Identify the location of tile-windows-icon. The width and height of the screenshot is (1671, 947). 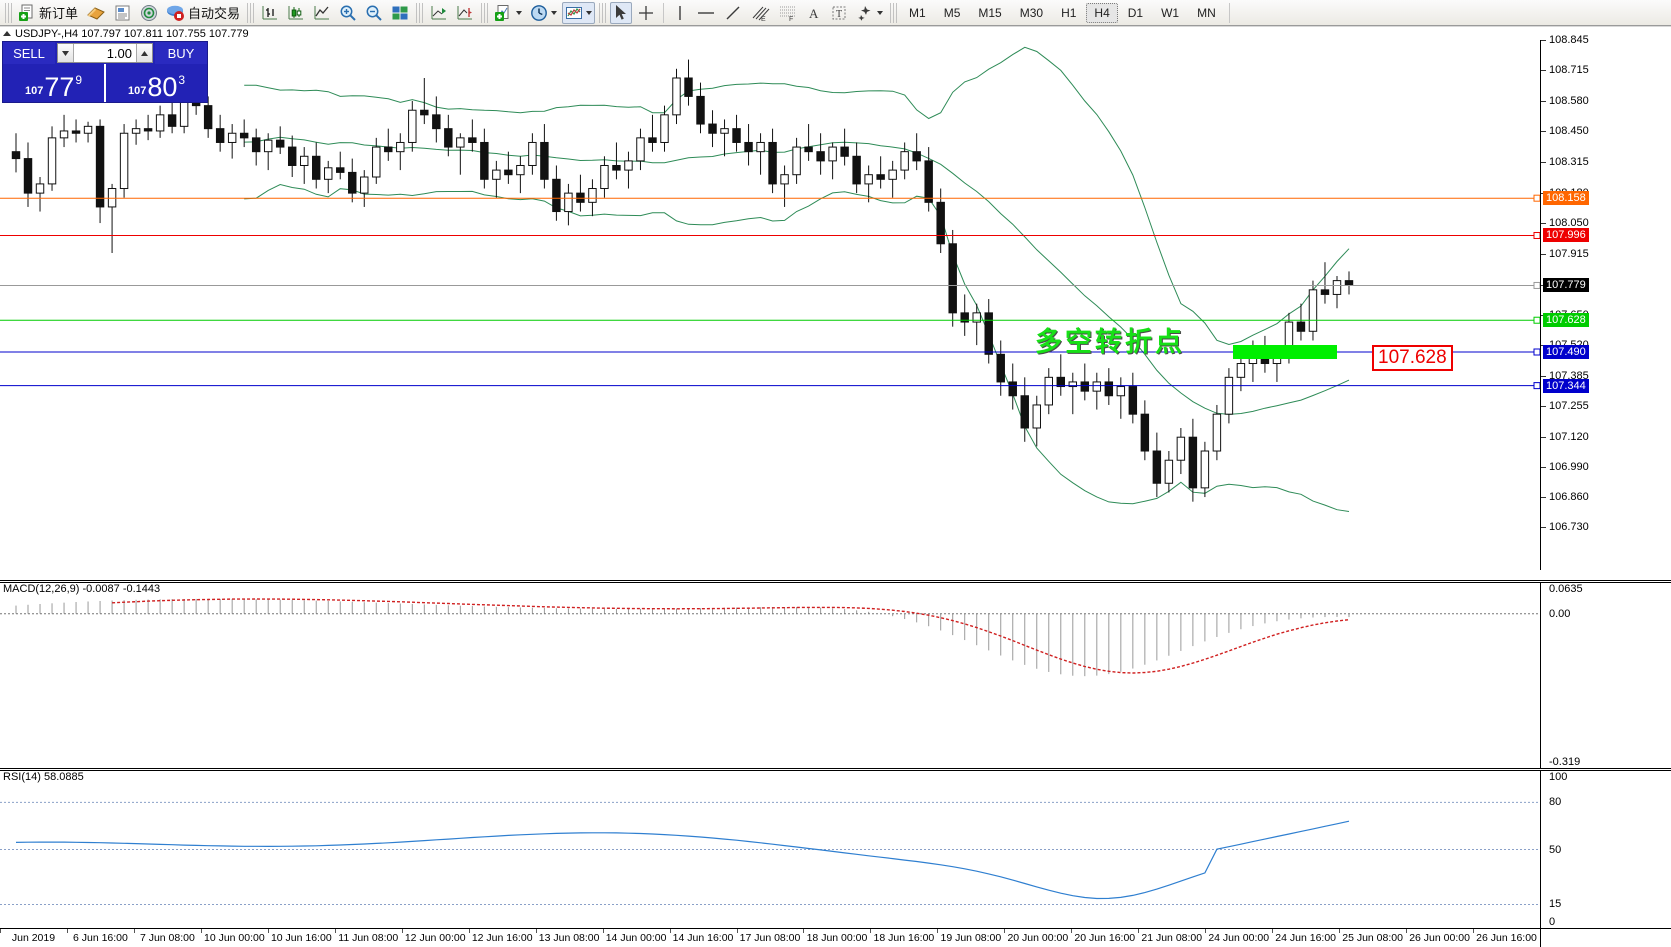
(400, 13).